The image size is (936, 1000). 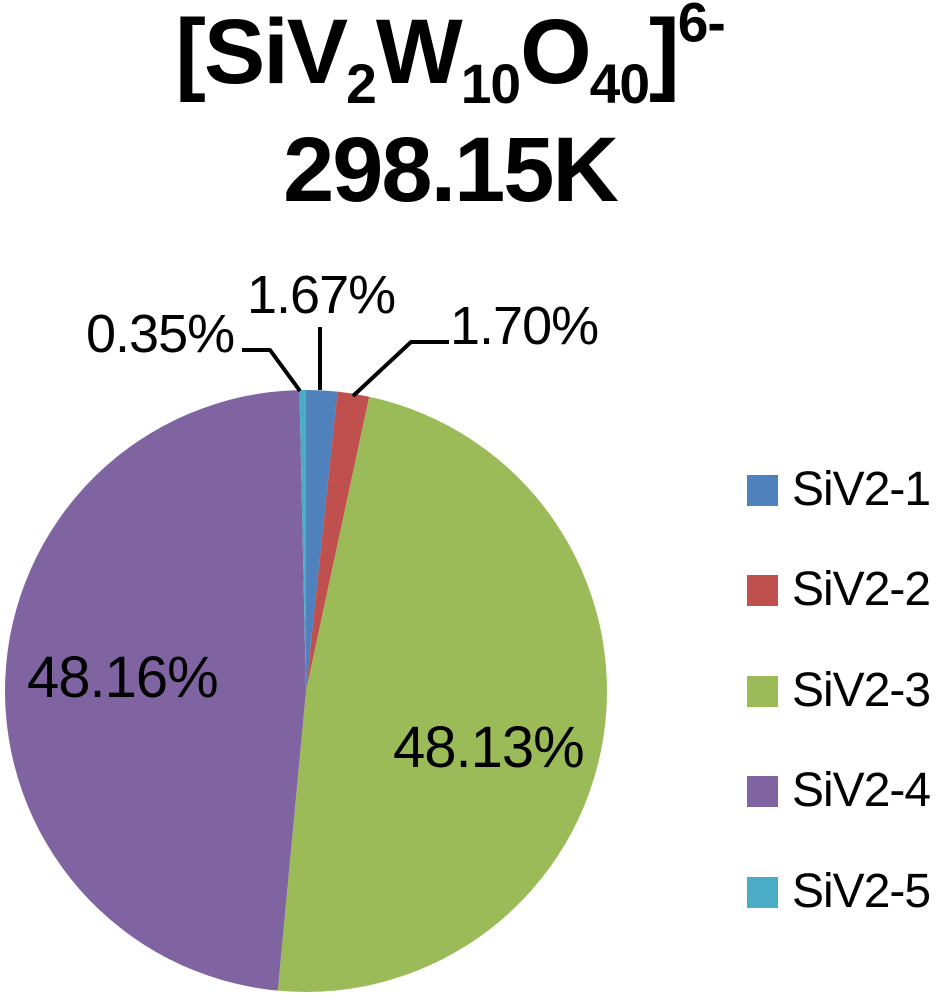 What do you see at coordinates (489, 747) in the screenshot?
I see `data-label-siv2-3: 48.13%` at bounding box center [489, 747].